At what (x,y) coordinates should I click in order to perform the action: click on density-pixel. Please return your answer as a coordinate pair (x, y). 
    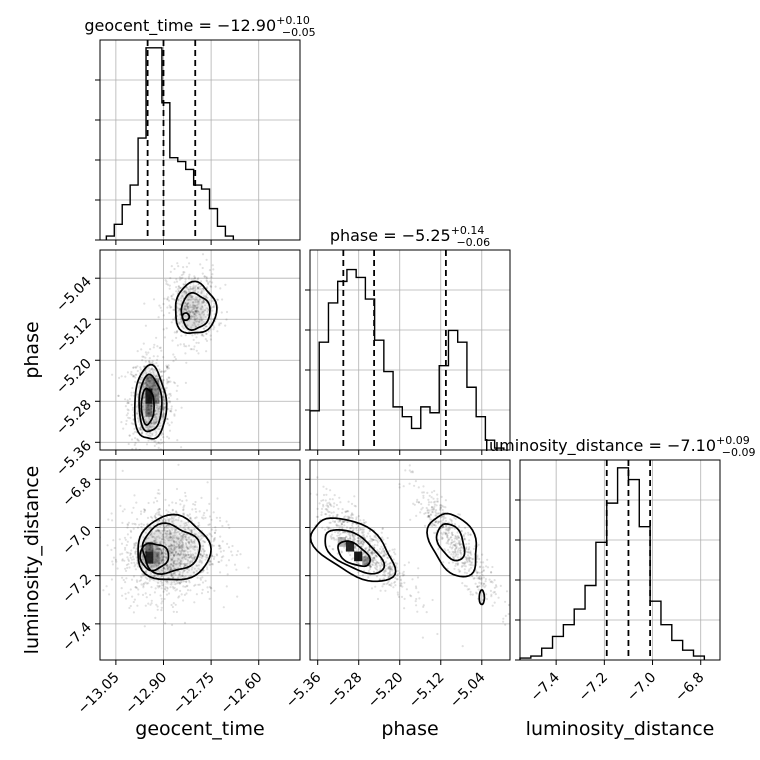
    Looking at the image, I should click on (156, 391).